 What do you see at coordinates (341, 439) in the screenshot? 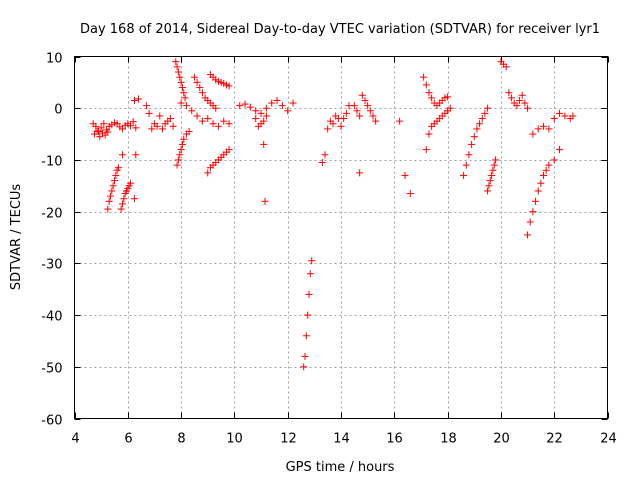
I see `x-tick-label: 14` at bounding box center [341, 439].